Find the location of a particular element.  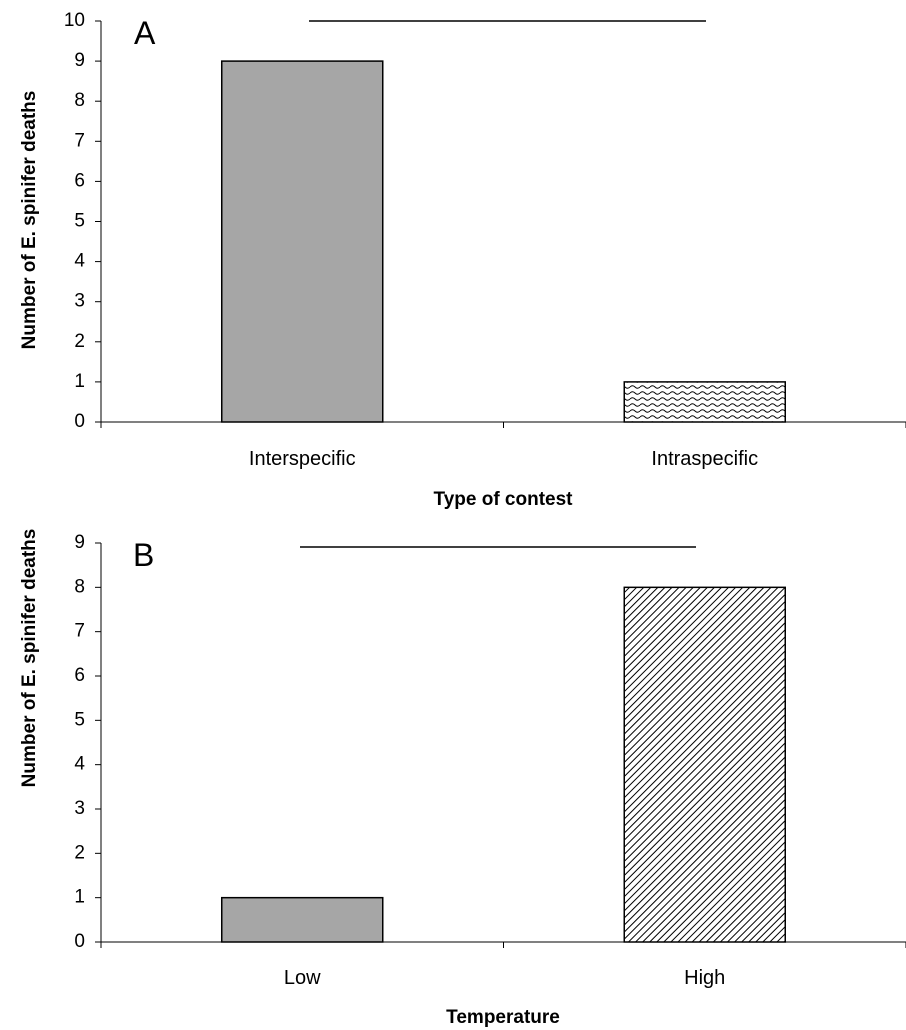

category-label: Low is located at coordinates (302, 978).